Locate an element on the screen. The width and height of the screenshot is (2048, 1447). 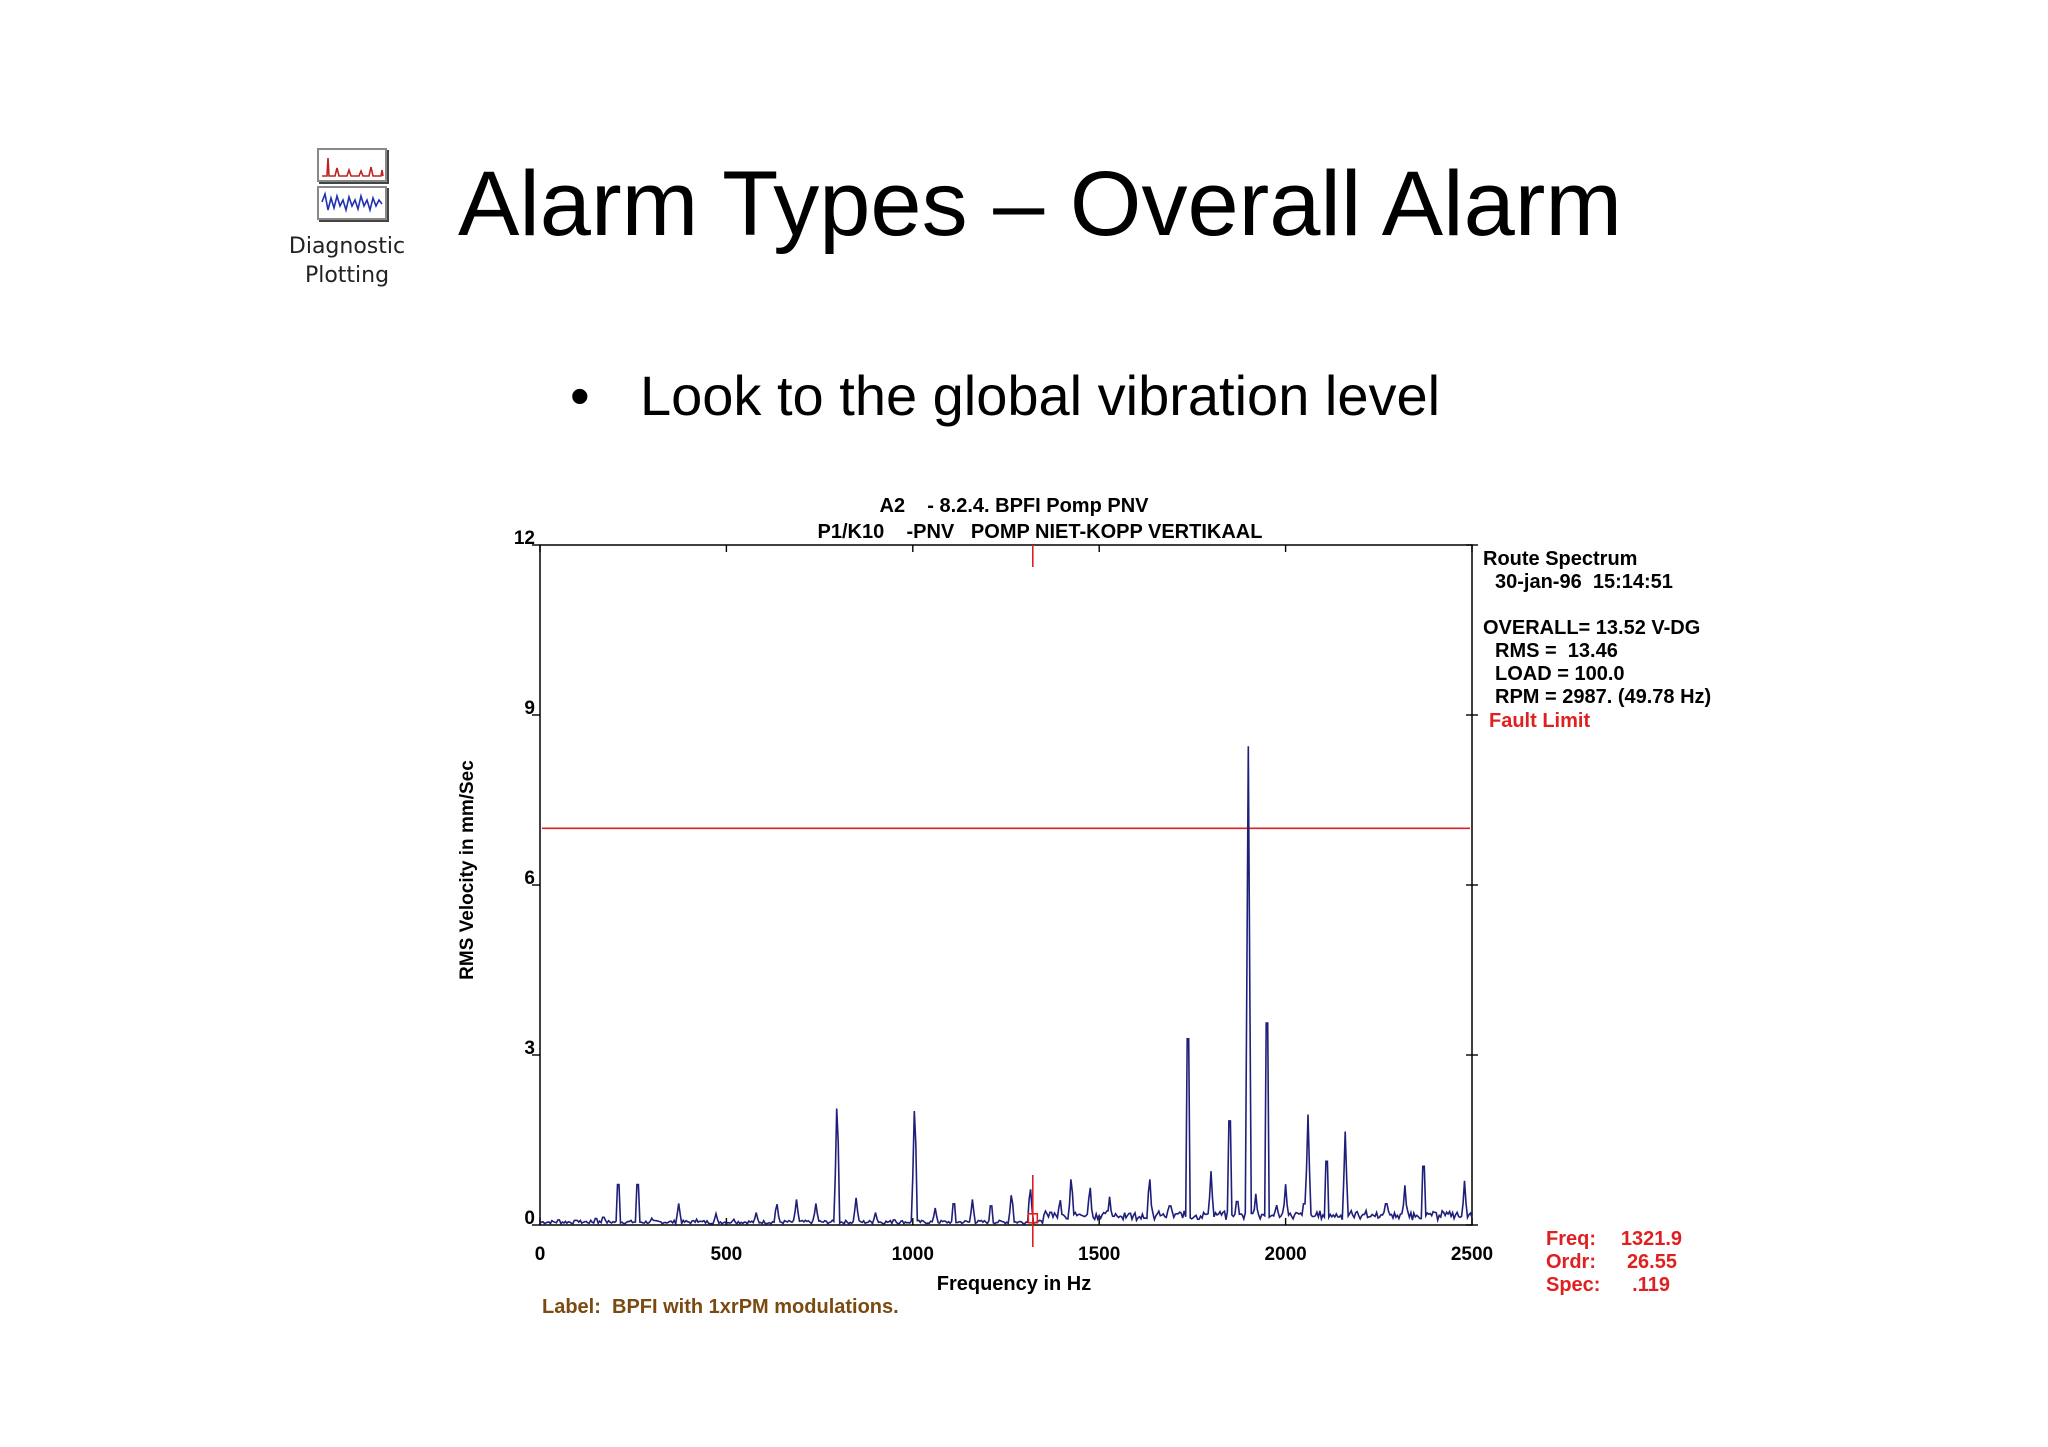
chart-title: A2 - 8.2.4. BPFI Pomp PNV is located at coordinates (1015, 506).